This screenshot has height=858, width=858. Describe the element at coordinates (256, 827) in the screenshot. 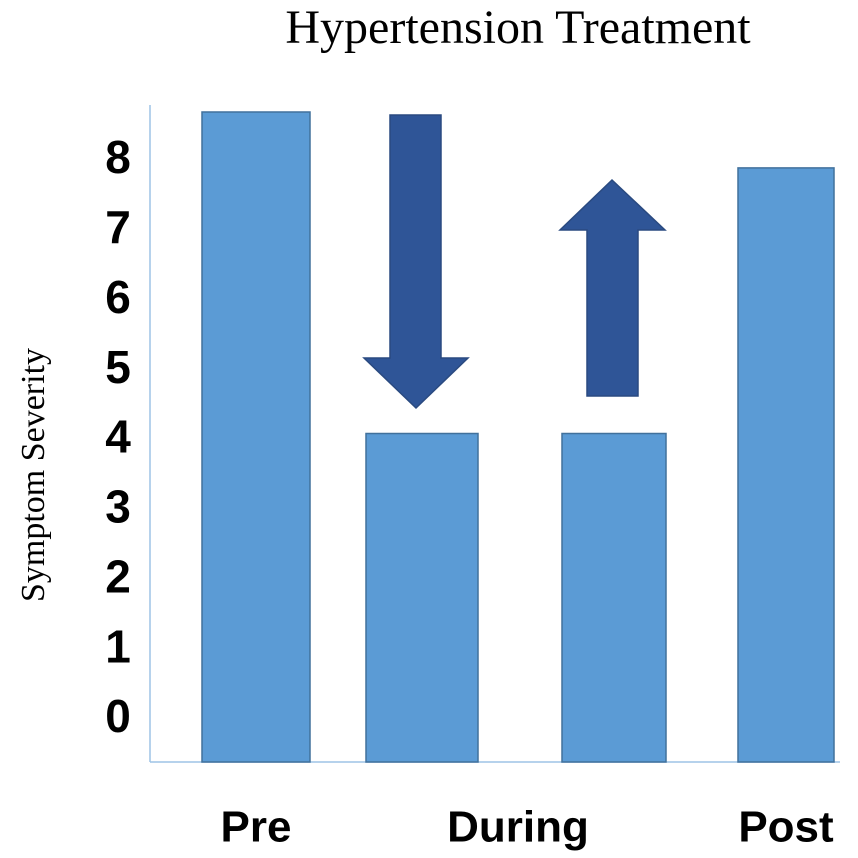

I see `x-tick-label: Pre` at that location.